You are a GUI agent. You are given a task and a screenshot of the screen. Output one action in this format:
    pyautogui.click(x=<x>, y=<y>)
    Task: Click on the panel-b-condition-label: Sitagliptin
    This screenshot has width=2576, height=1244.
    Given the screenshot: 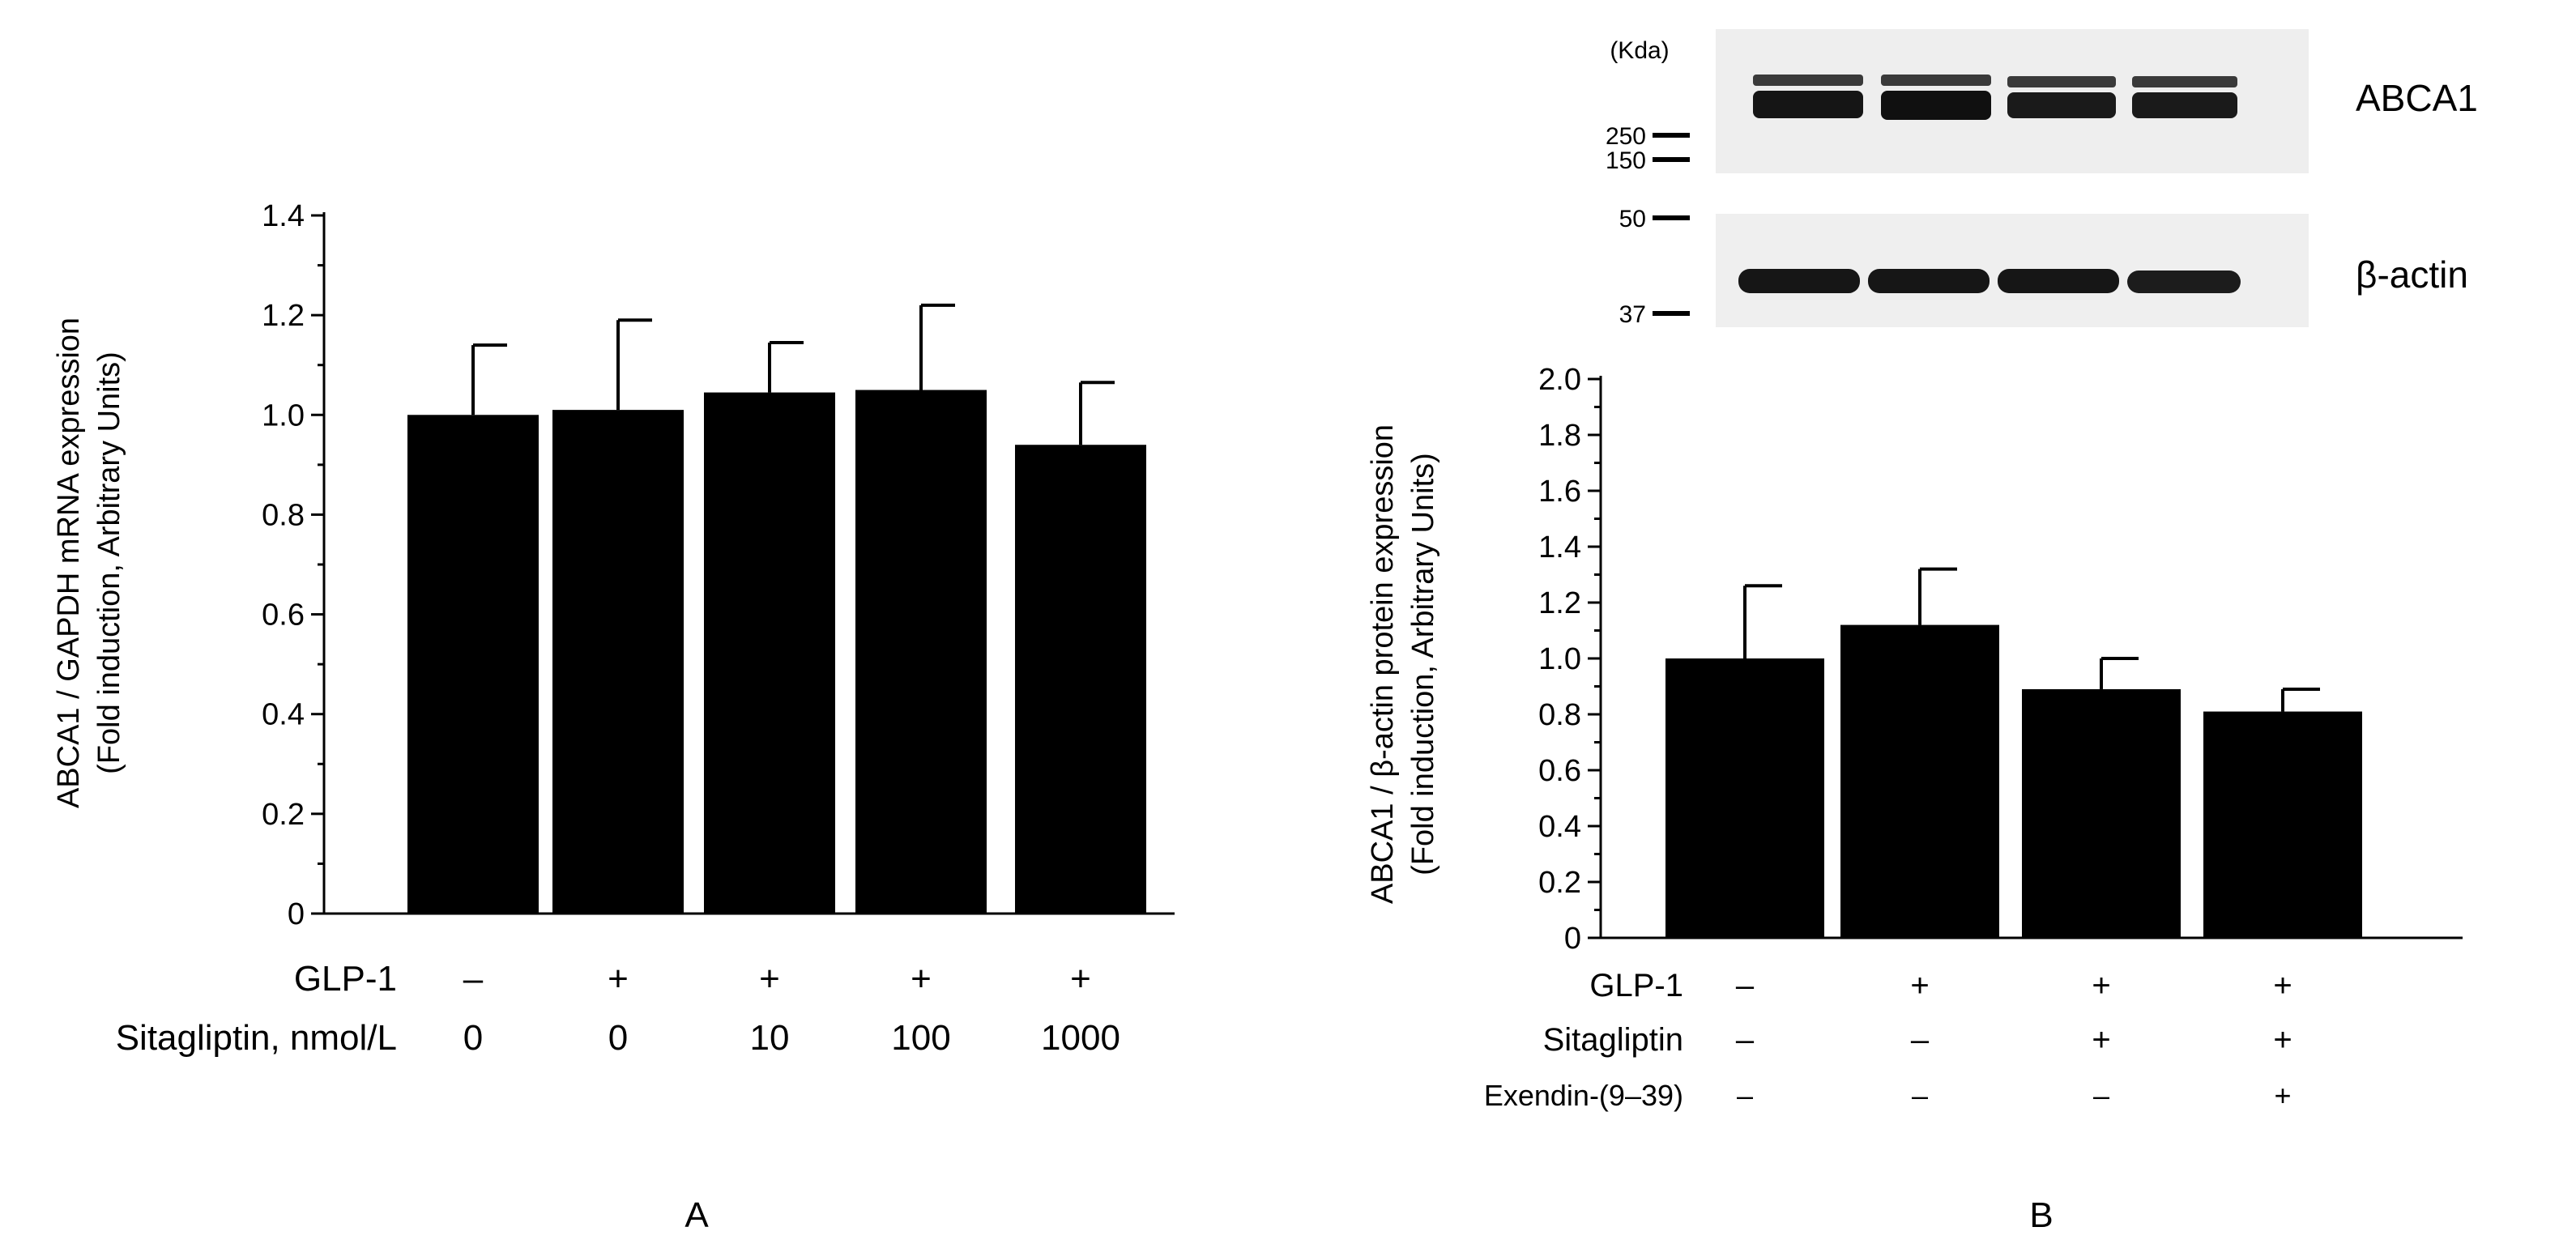 What is the action you would take?
    pyautogui.click(x=1613, y=1040)
    